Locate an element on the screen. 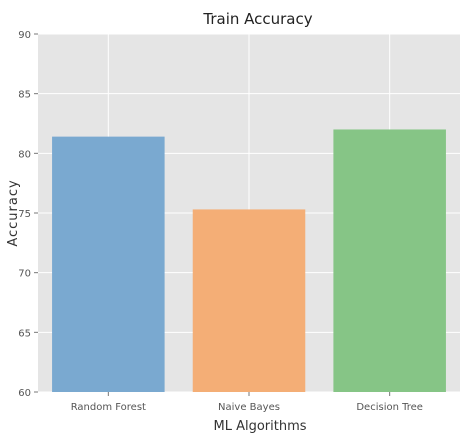 Image resolution: width=475 pixels, height=442 pixels. chart-title: Train Accuracy is located at coordinates (257, 19).